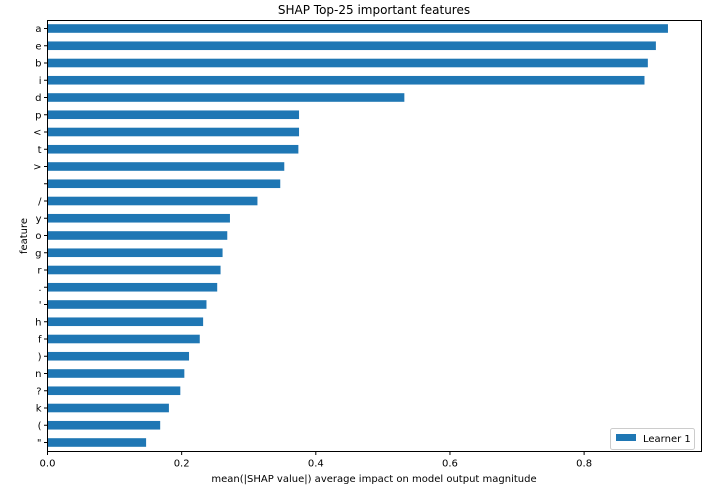 Image resolution: width=720 pixels, height=504 pixels. I want to click on y-tick-label-10: /, so click(40, 202).